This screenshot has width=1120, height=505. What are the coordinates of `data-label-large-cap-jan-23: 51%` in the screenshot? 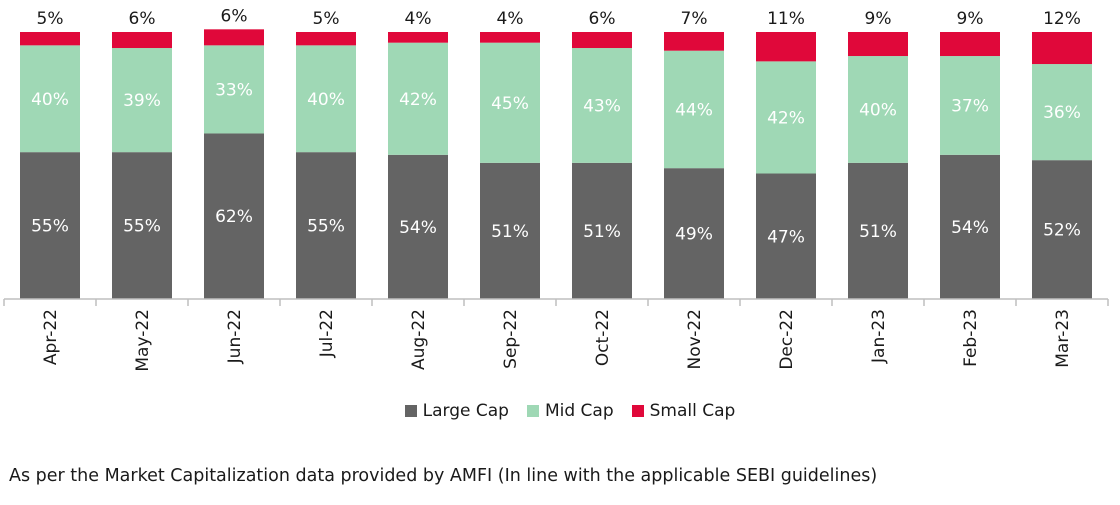 It's located at (878, 232).